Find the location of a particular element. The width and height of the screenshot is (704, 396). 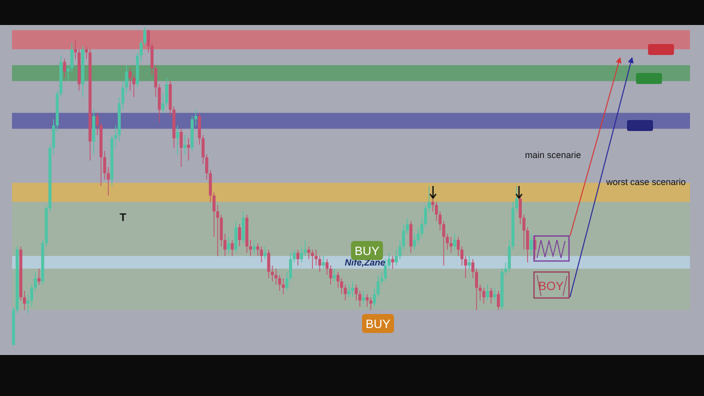

text: worst case scenario is located at coordinates (645, 182).